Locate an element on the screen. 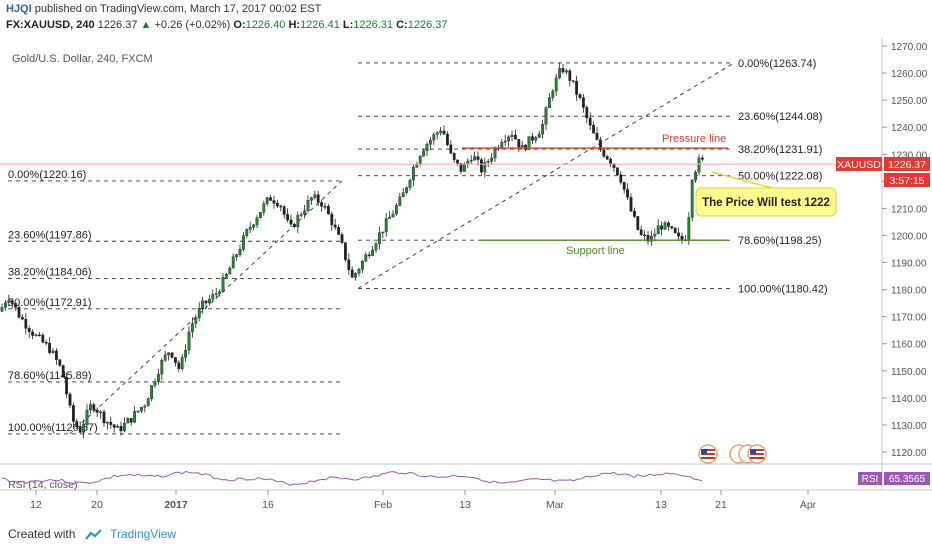 The height and width of the screenshot is (550, 932). rsi-line is located at coordinates (352, 478).